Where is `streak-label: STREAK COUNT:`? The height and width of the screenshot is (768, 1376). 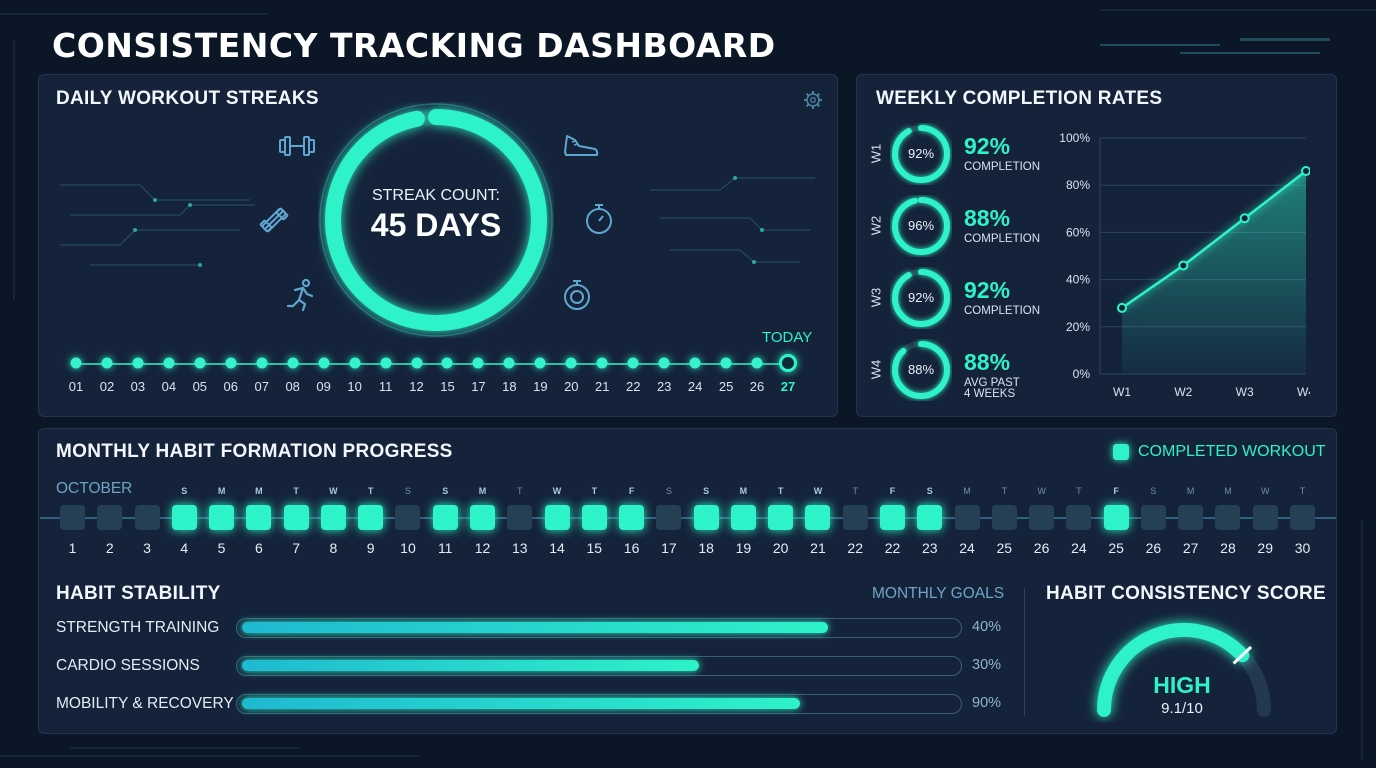
streak-label: STREAK COUNT: is located at coordinates (435, 195).